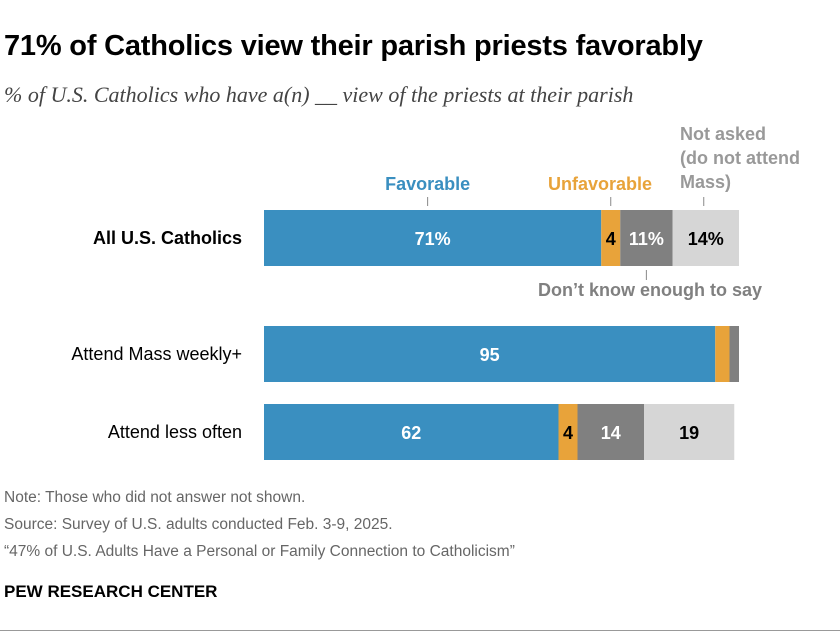 This screenshot has width=840, height=642. I want to click on data-label: 71%, so click(433, 239).